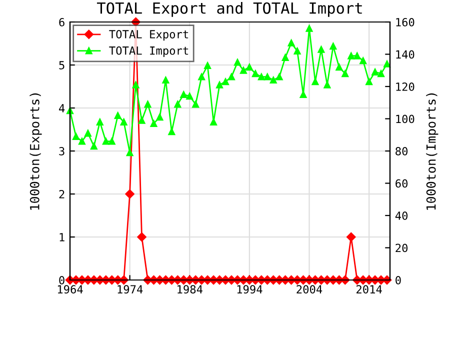 The height and width of the screenshot is (350, 450). What do you see at coordinates (61, 151) in the screenshot?
I see `y-tick-label: 3` at bounding box center [61, 151].